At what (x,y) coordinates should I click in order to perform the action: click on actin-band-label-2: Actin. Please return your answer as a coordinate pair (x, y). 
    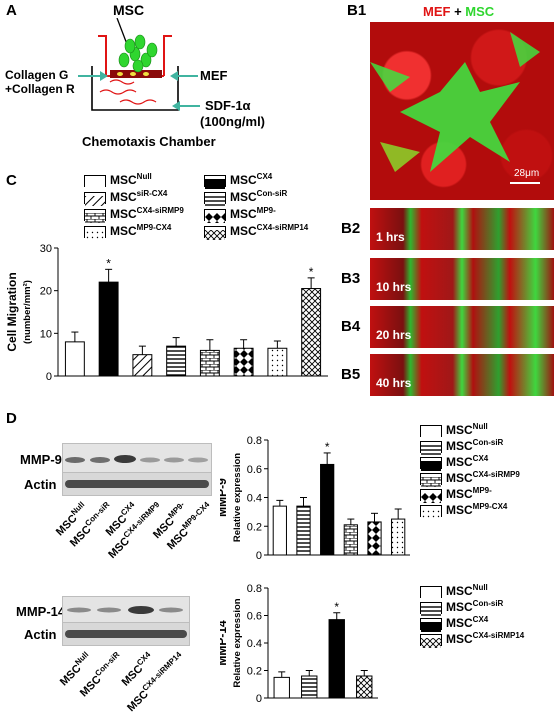
    Looking at the image, I should click on (40, 634).